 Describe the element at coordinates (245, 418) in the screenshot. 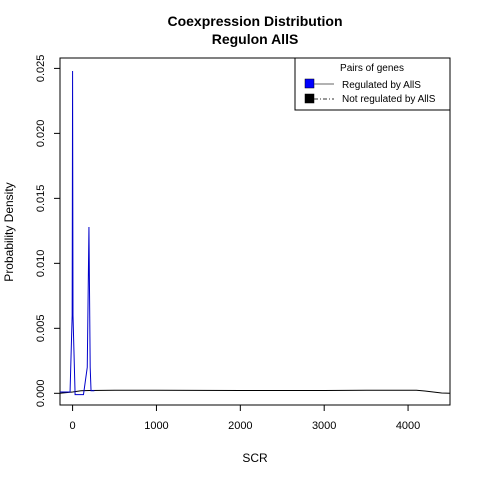

I see `x-axis: 0 1000 2000 3000 4000` at that location.